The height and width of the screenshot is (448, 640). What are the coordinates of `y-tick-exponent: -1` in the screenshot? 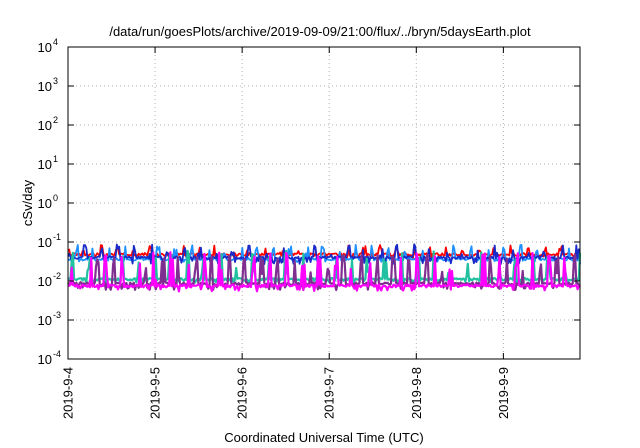 It's located at (57, 237).